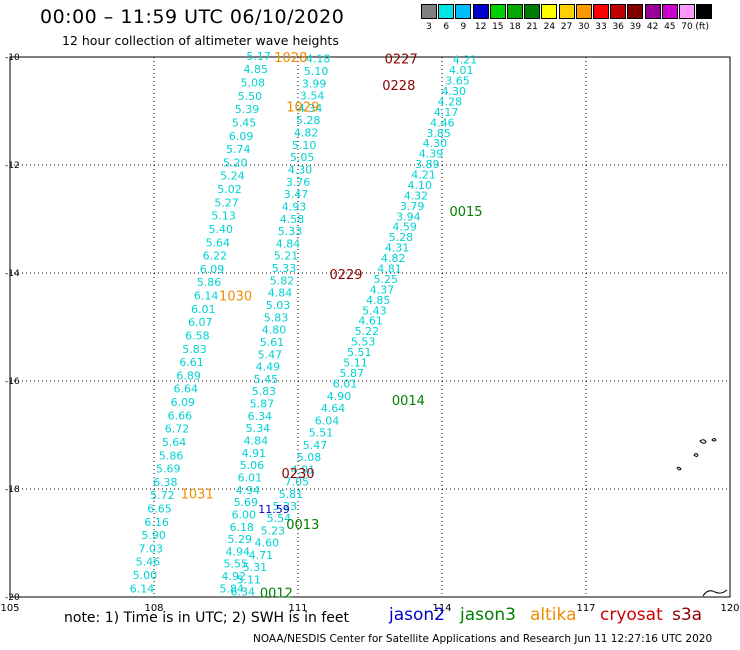 The image size is (740, 650). Describe the element at coordinates (367, 331) in the screenshot. I see `wave-height-value: 5.22` at that location.